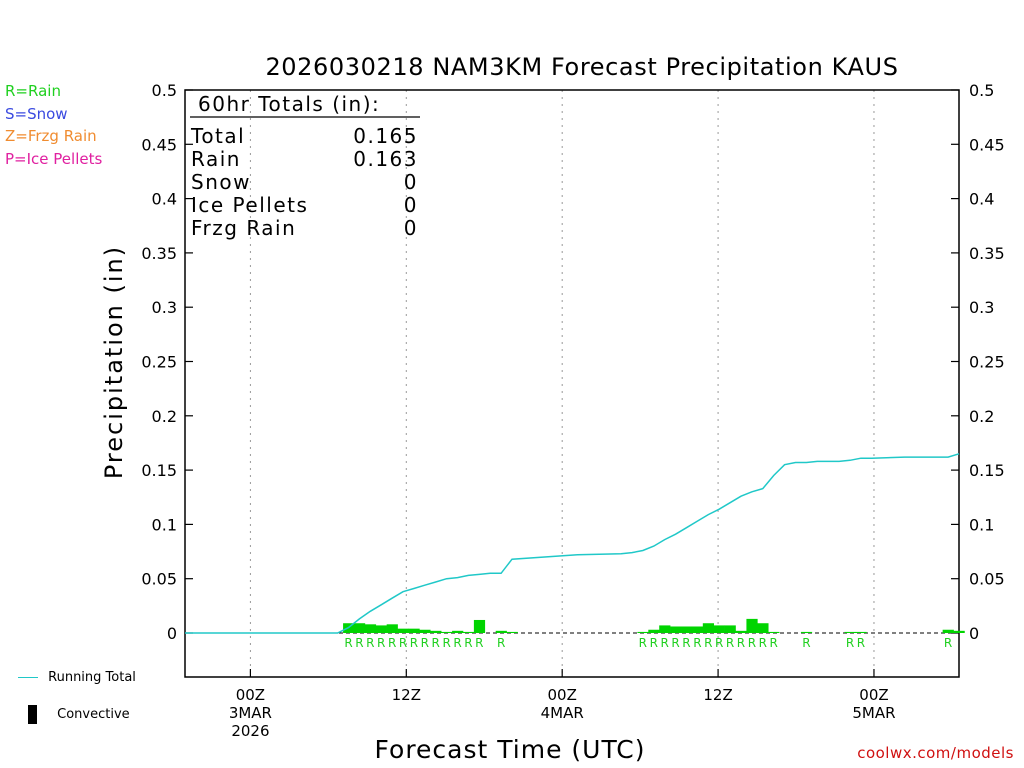 The height and width of the screenshot is (768, 1024). Describe the element at coordinates (850, 643) in the screenshot. I see `ptype-label-45: R` at that location.